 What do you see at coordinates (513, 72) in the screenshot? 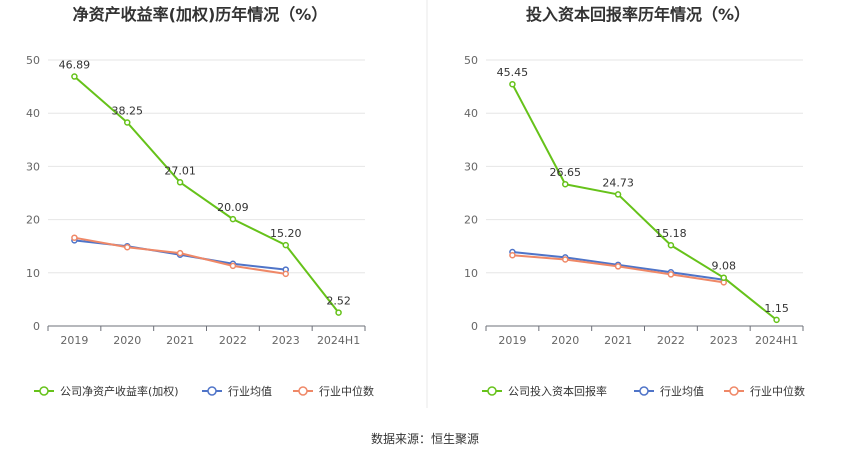
I see `data-label: 45.45` at bounding box center [513, 72].